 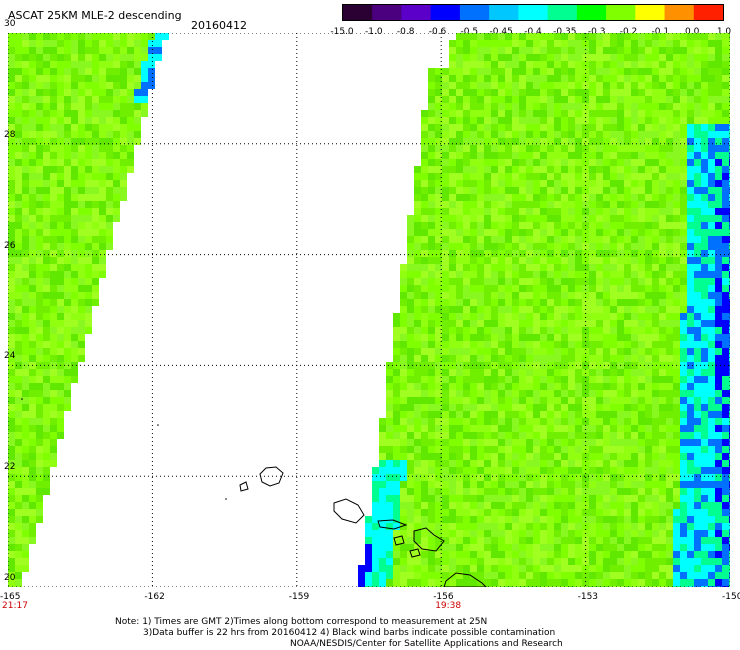 What do you see at coordinates (448, 606) in the screenshot?
I see `time-label: 19:38` at bounding box center [448, 606].